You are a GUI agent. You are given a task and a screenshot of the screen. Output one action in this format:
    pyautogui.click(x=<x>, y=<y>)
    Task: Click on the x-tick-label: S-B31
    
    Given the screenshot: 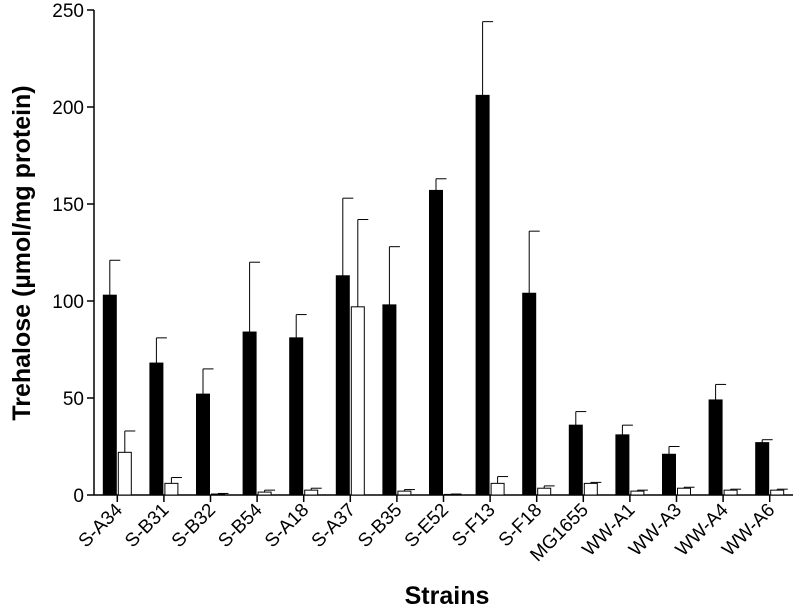 What is the action you would take?
    pyautogui.click(x=147, y=526)
    